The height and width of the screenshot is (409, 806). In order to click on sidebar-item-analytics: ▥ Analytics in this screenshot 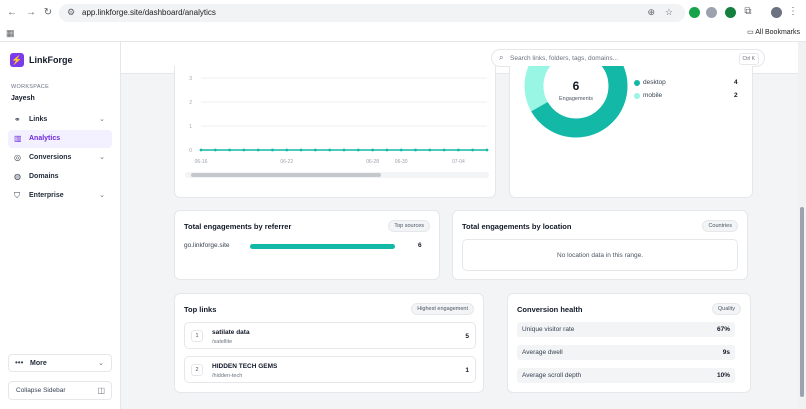, I will do `click(60, 139)`.